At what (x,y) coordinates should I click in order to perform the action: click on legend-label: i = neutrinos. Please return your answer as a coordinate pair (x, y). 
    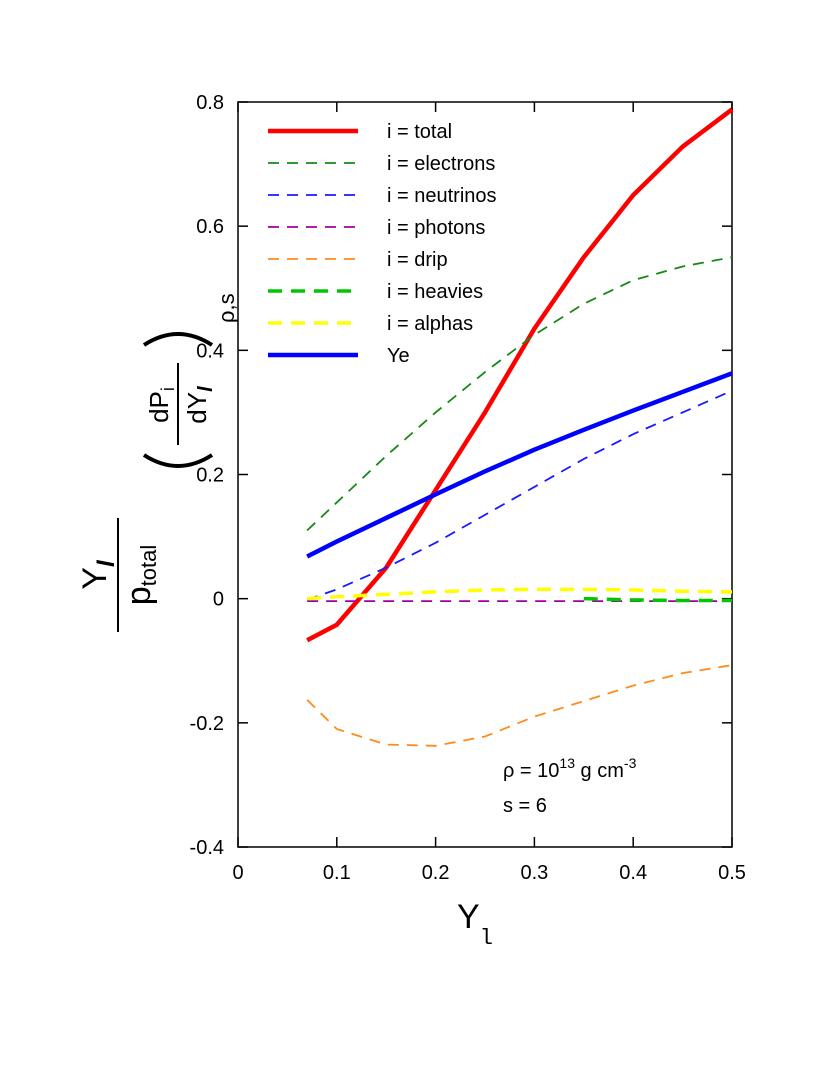
    Looking at the image, I should click on (442, 196).